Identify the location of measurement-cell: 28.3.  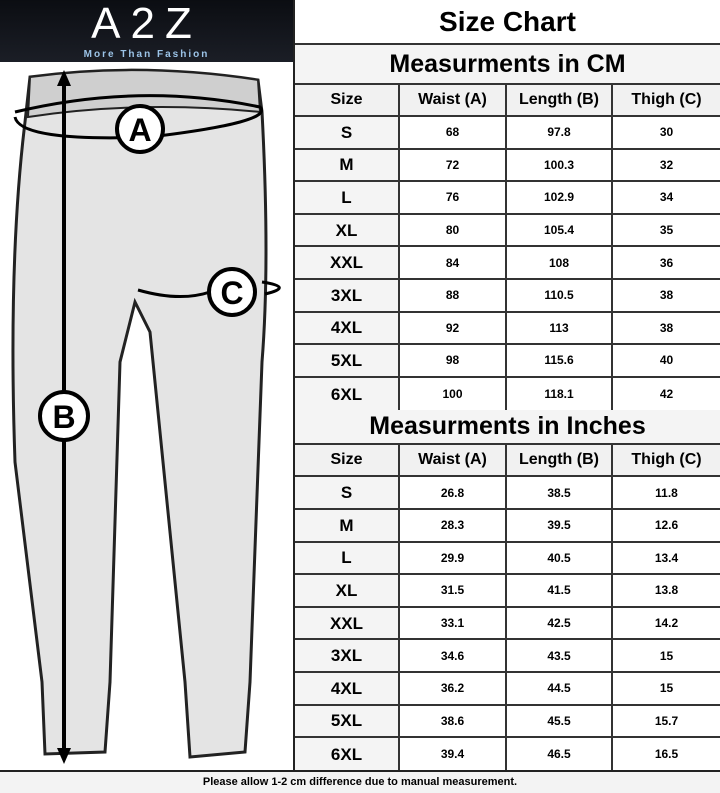
(453, 525).